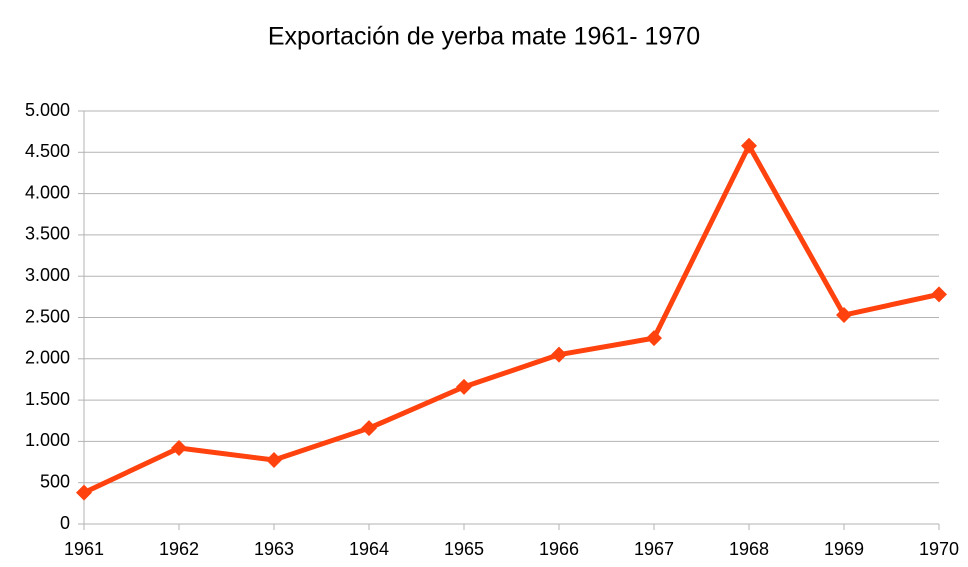 This screenshot has height=567, width=968. I want to click on x-tick-label: 1968, so click(749, 549).